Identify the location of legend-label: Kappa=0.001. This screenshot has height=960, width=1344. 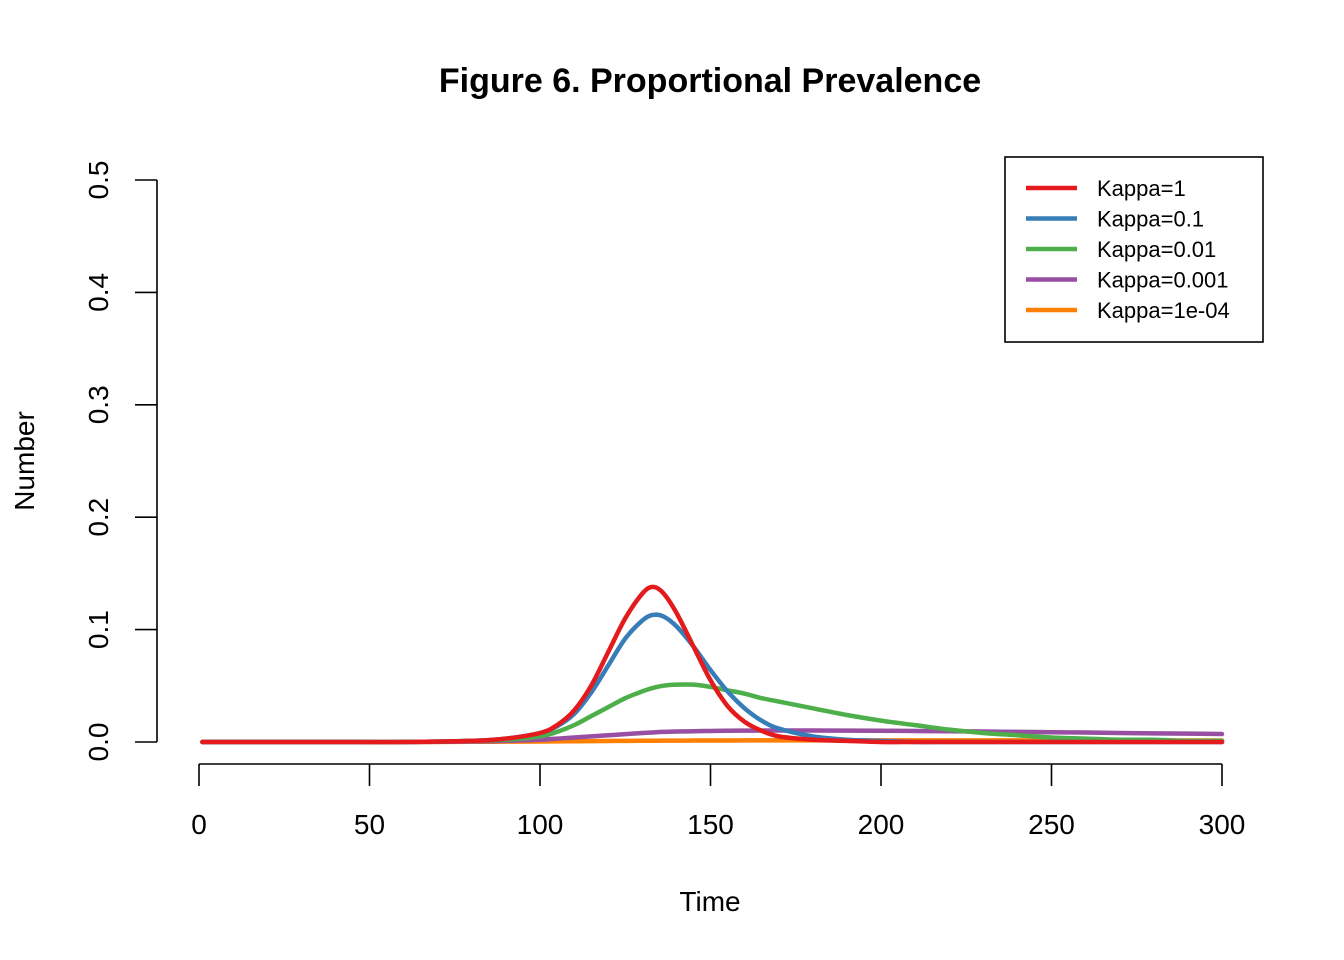
(1163, 280).